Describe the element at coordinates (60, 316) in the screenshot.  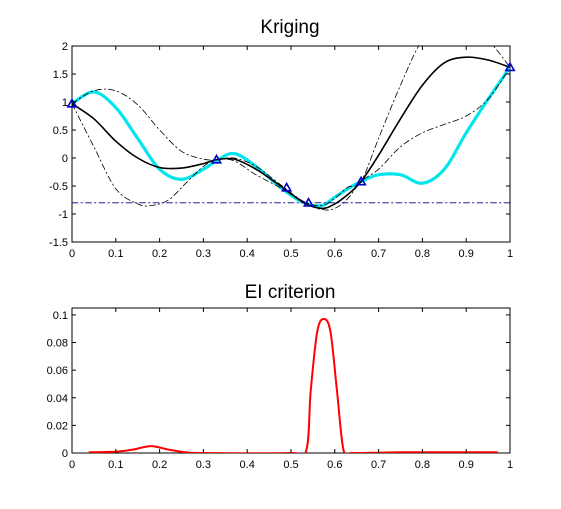
I see `y-tick-label: 0.1` at that location.